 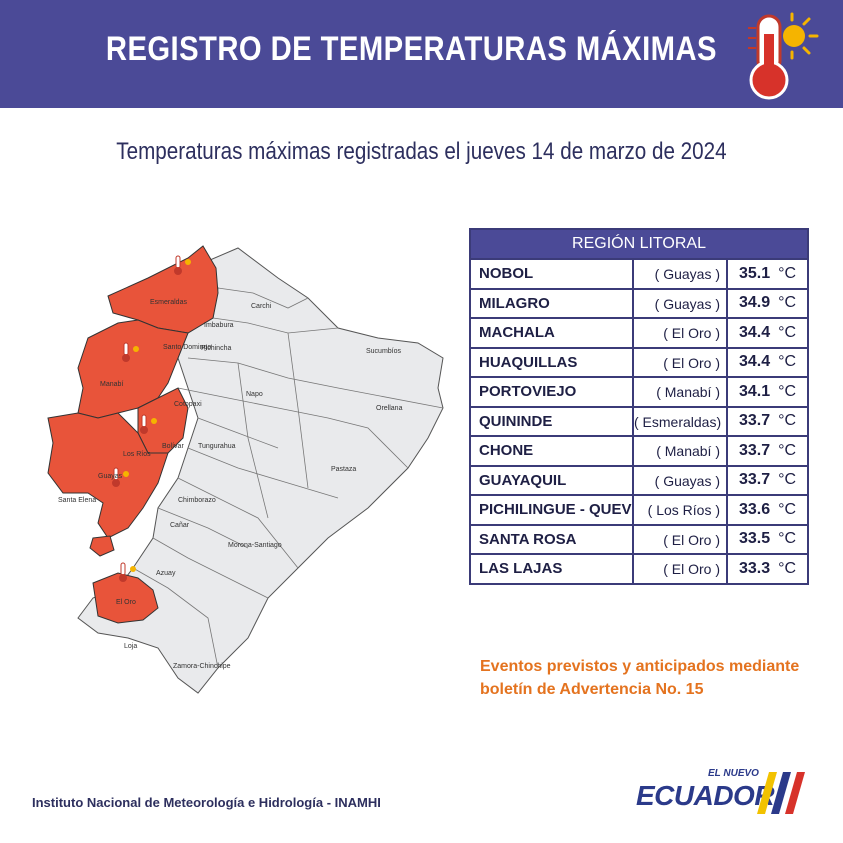 I want to click on station-province: ( Esmeraldas), so click(x=681, y=421).